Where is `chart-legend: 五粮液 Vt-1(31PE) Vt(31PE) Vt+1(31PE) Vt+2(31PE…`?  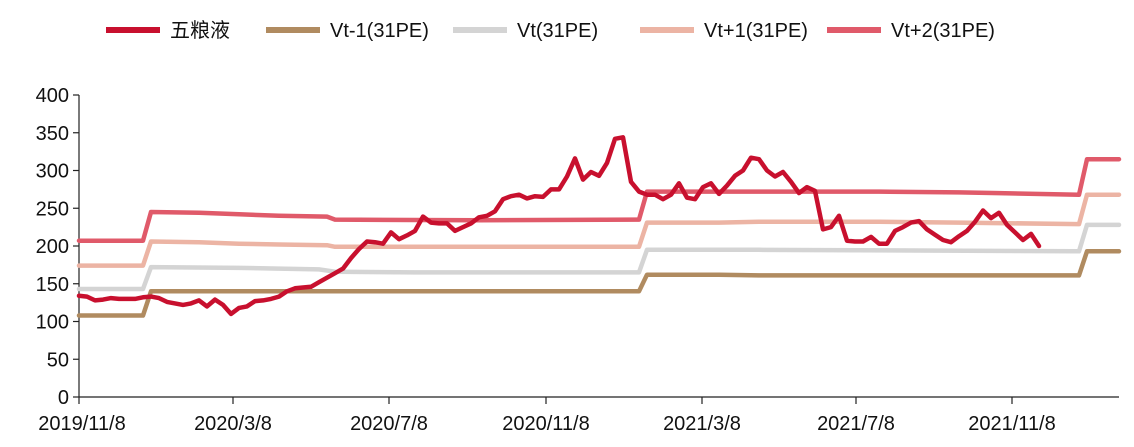 chart-legend: 五粮液 Vt-1(31PE) Vt(31PE) Vt+1(31PE) Vt+2(31PE… is located at coordinates (550, 30).